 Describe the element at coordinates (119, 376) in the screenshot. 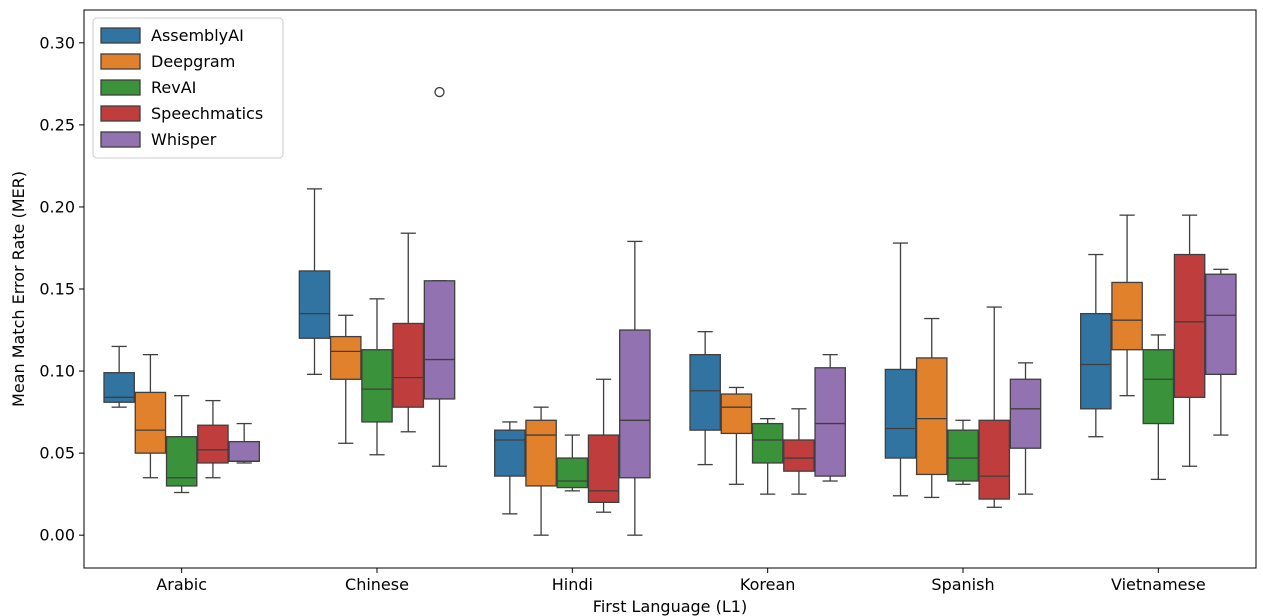

I see `box-assemblyai-arabic` at that location.